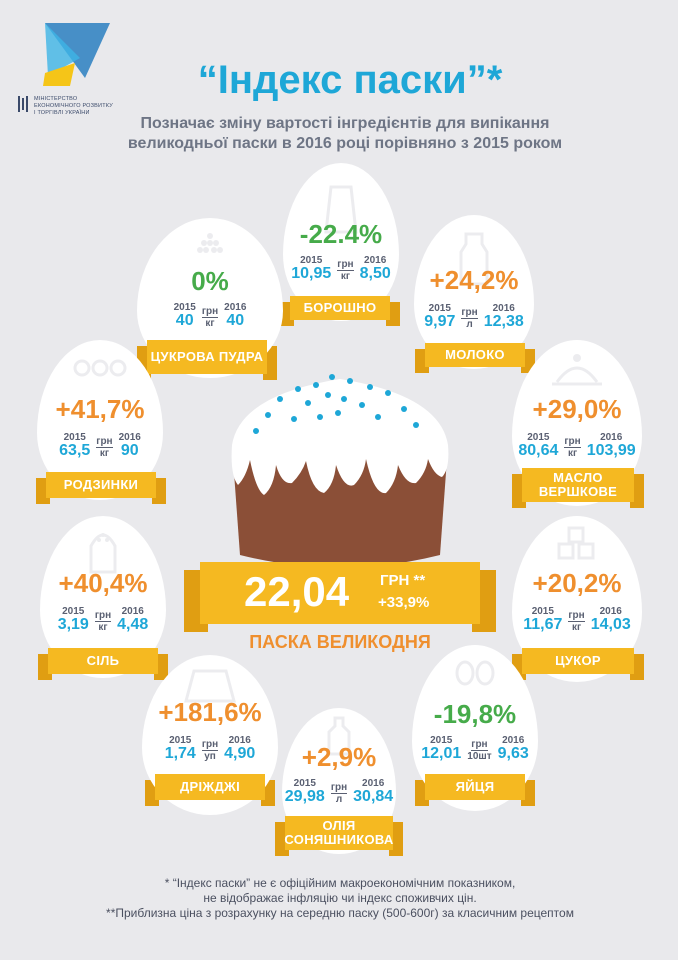  I want to click on price-2016: 9,63, so click(513, 753).